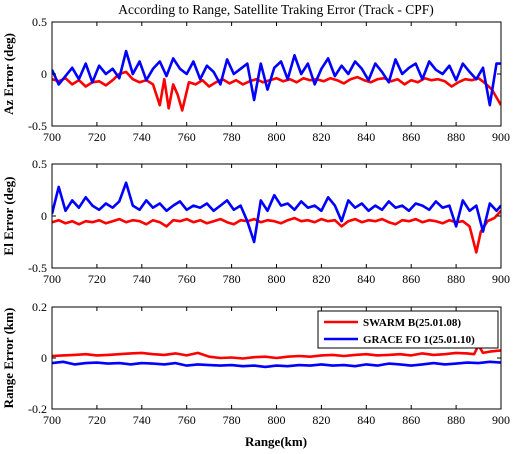  I want to click on legend-label-grace-fo-1: GRACE FO 1(25.01.10), so click(419, 340).